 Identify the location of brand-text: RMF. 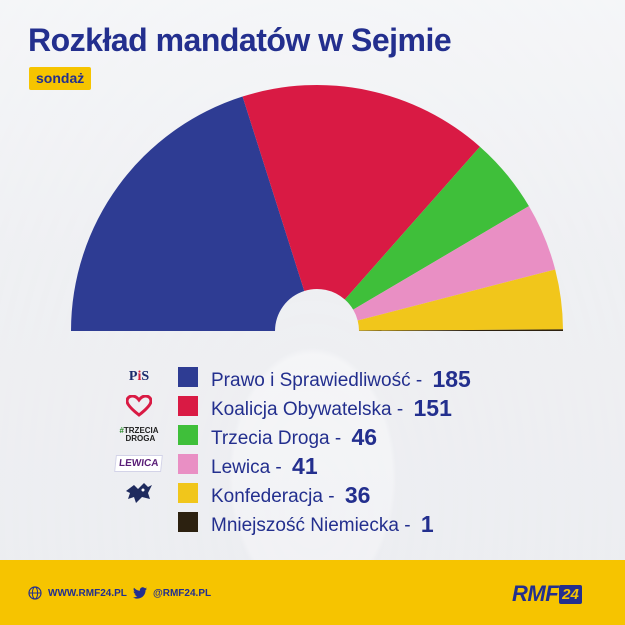
(535, 593).